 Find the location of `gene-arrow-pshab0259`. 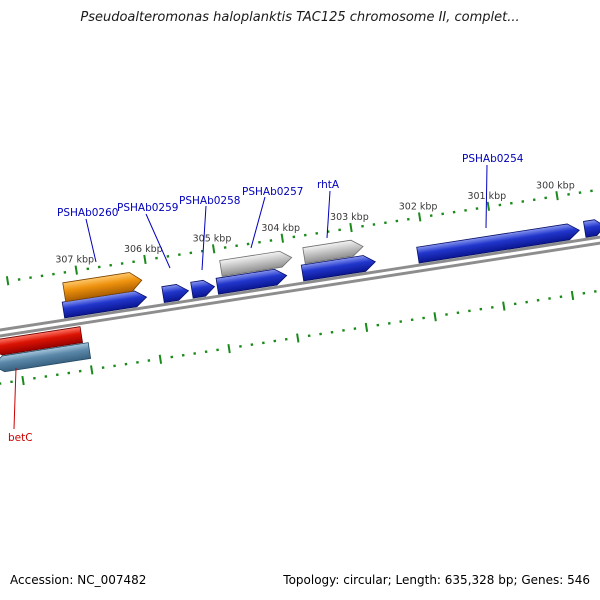

gene-arrow-pshab0259 is located at coordinates (175, 293).